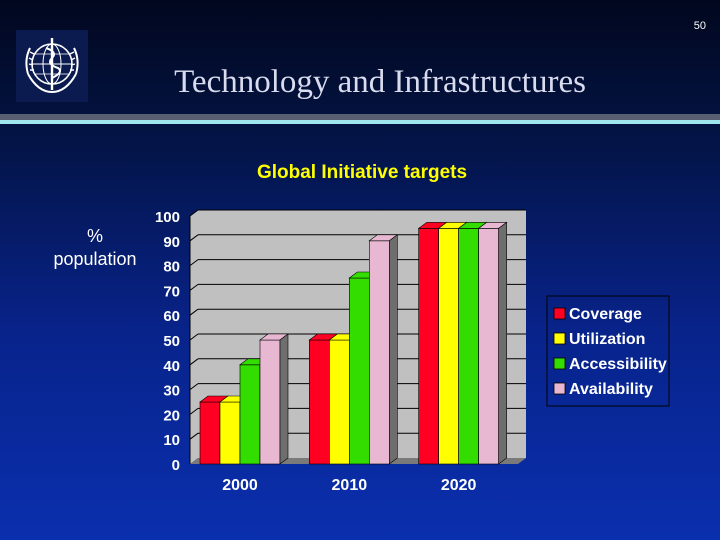 The height and width of the screenshot is (540, 720). What do you see at coordinates (52, 66) in the screenshot?
I see `who-emblem-icon` at bounding box center [52, 66].